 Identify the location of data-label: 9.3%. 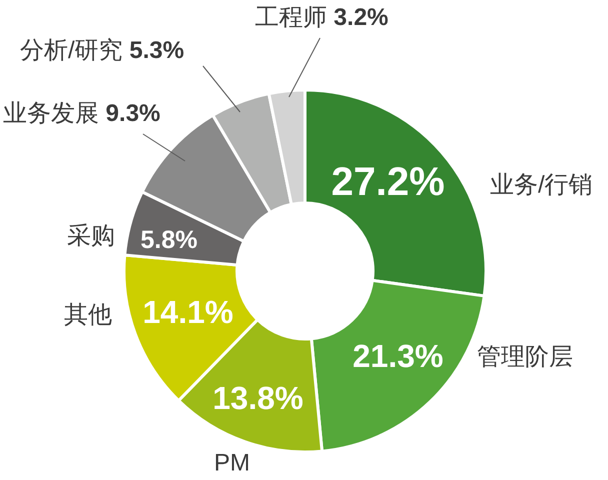
(133, 113).